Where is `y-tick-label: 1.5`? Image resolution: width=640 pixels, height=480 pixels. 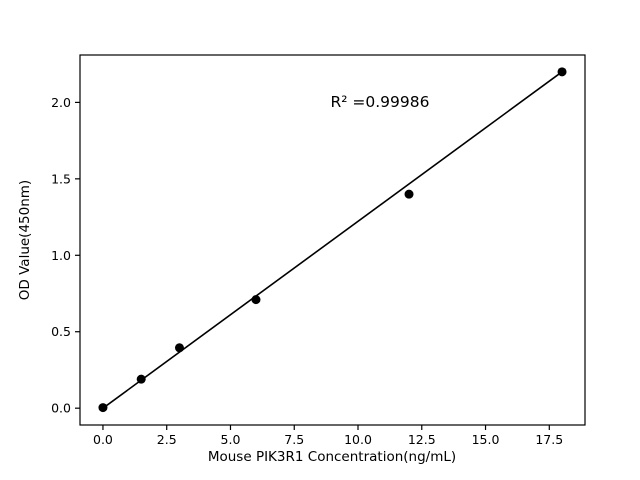
y-tick-label: 1.5 is located at coordinates (61, 178).